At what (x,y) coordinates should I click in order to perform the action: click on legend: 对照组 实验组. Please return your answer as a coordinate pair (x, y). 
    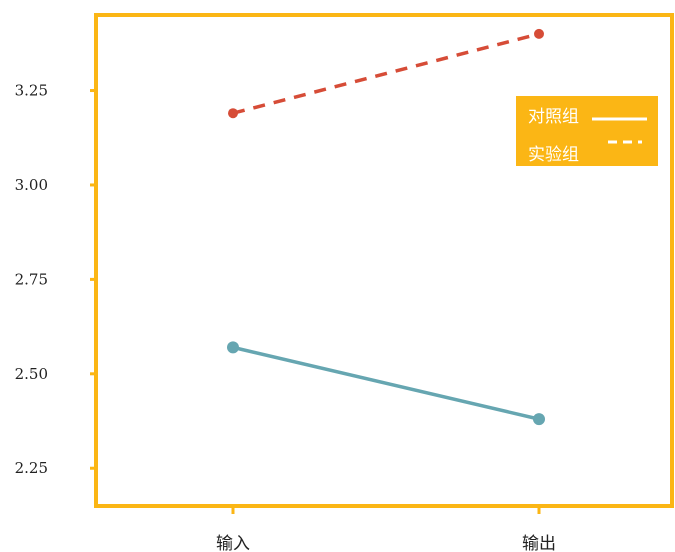
    Looking at the image, I should click on (587, 131).